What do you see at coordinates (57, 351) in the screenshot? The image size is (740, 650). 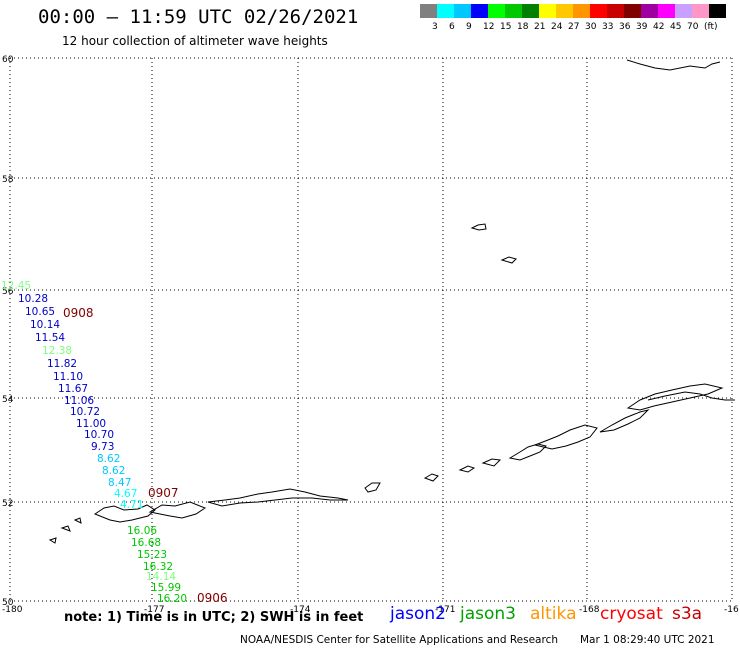 I see `wave-height-label: 12.38` at bounding box center [57, 351].